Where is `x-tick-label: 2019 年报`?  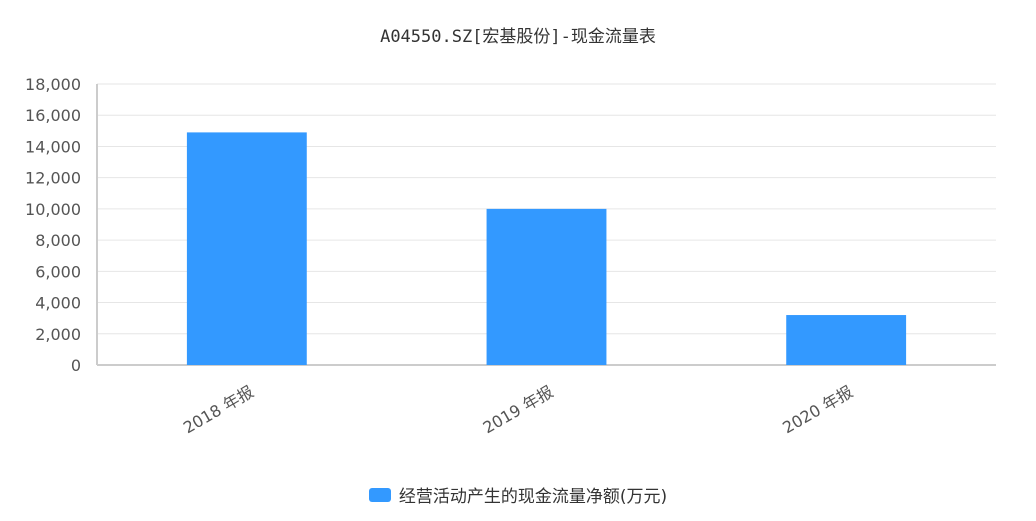
x-tick-label: 2019 年报 is located at coordinates (518, 409).